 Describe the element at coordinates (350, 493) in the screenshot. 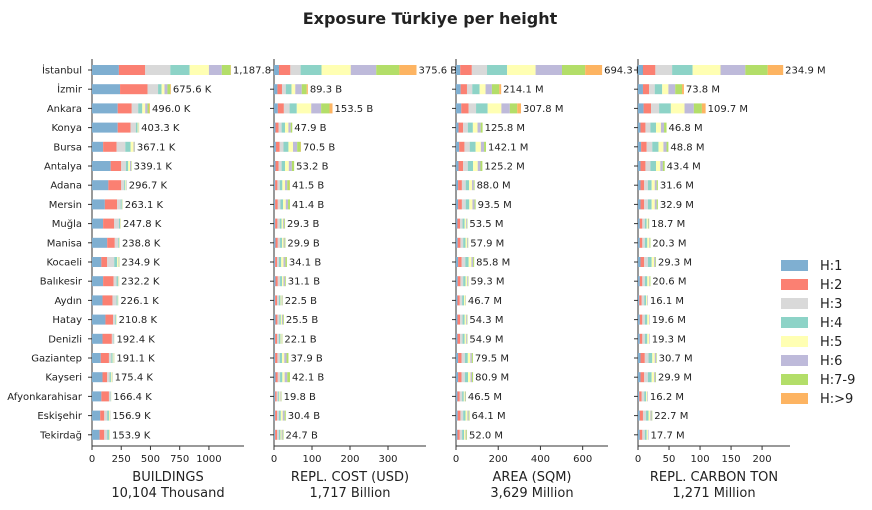

I see `panel-total: 1,717 Billion` at that location.